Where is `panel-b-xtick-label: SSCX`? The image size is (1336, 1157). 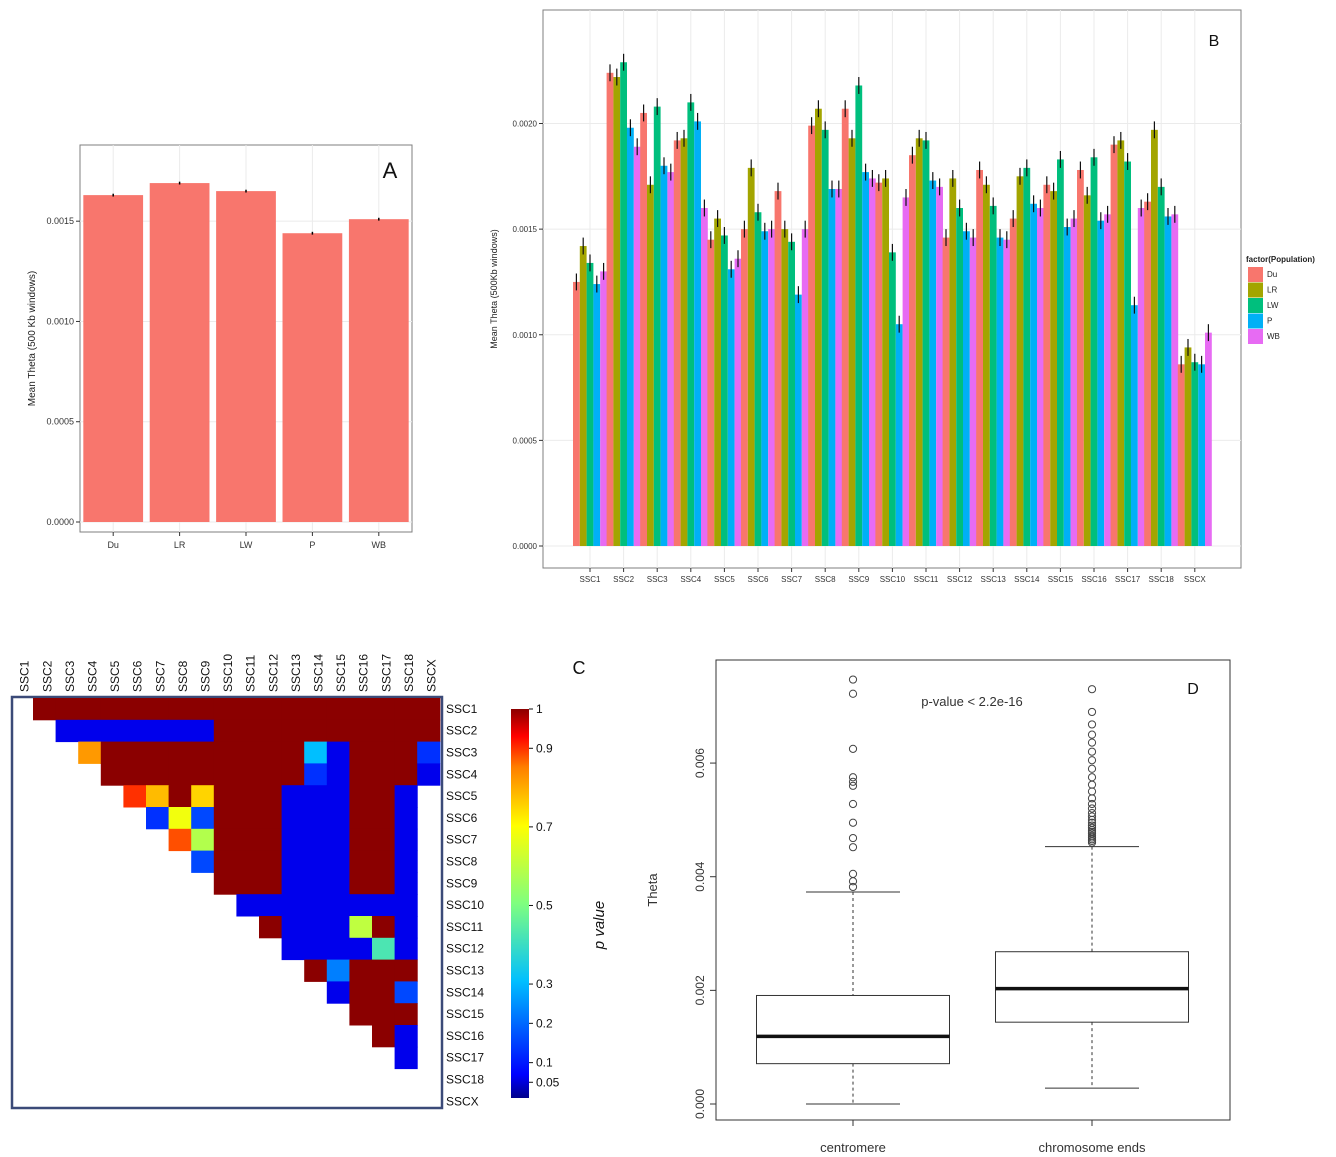 panel-b-xtick-label: SSCX is located at coordinates (1195, 579).